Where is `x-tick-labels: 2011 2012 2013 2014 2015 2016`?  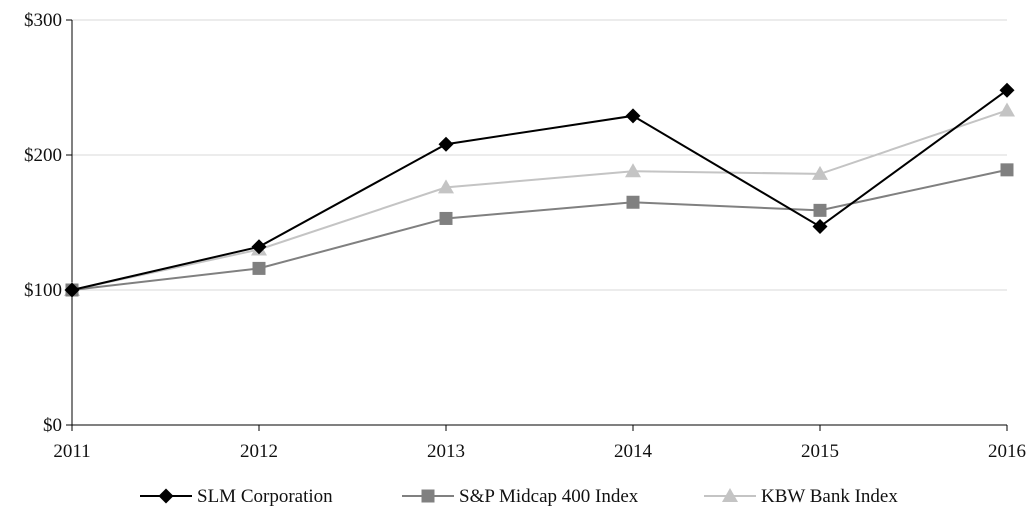
x-tick-labels: 2011 2012 2013 2014 2015 2016 is located at coordinates (539, 443).